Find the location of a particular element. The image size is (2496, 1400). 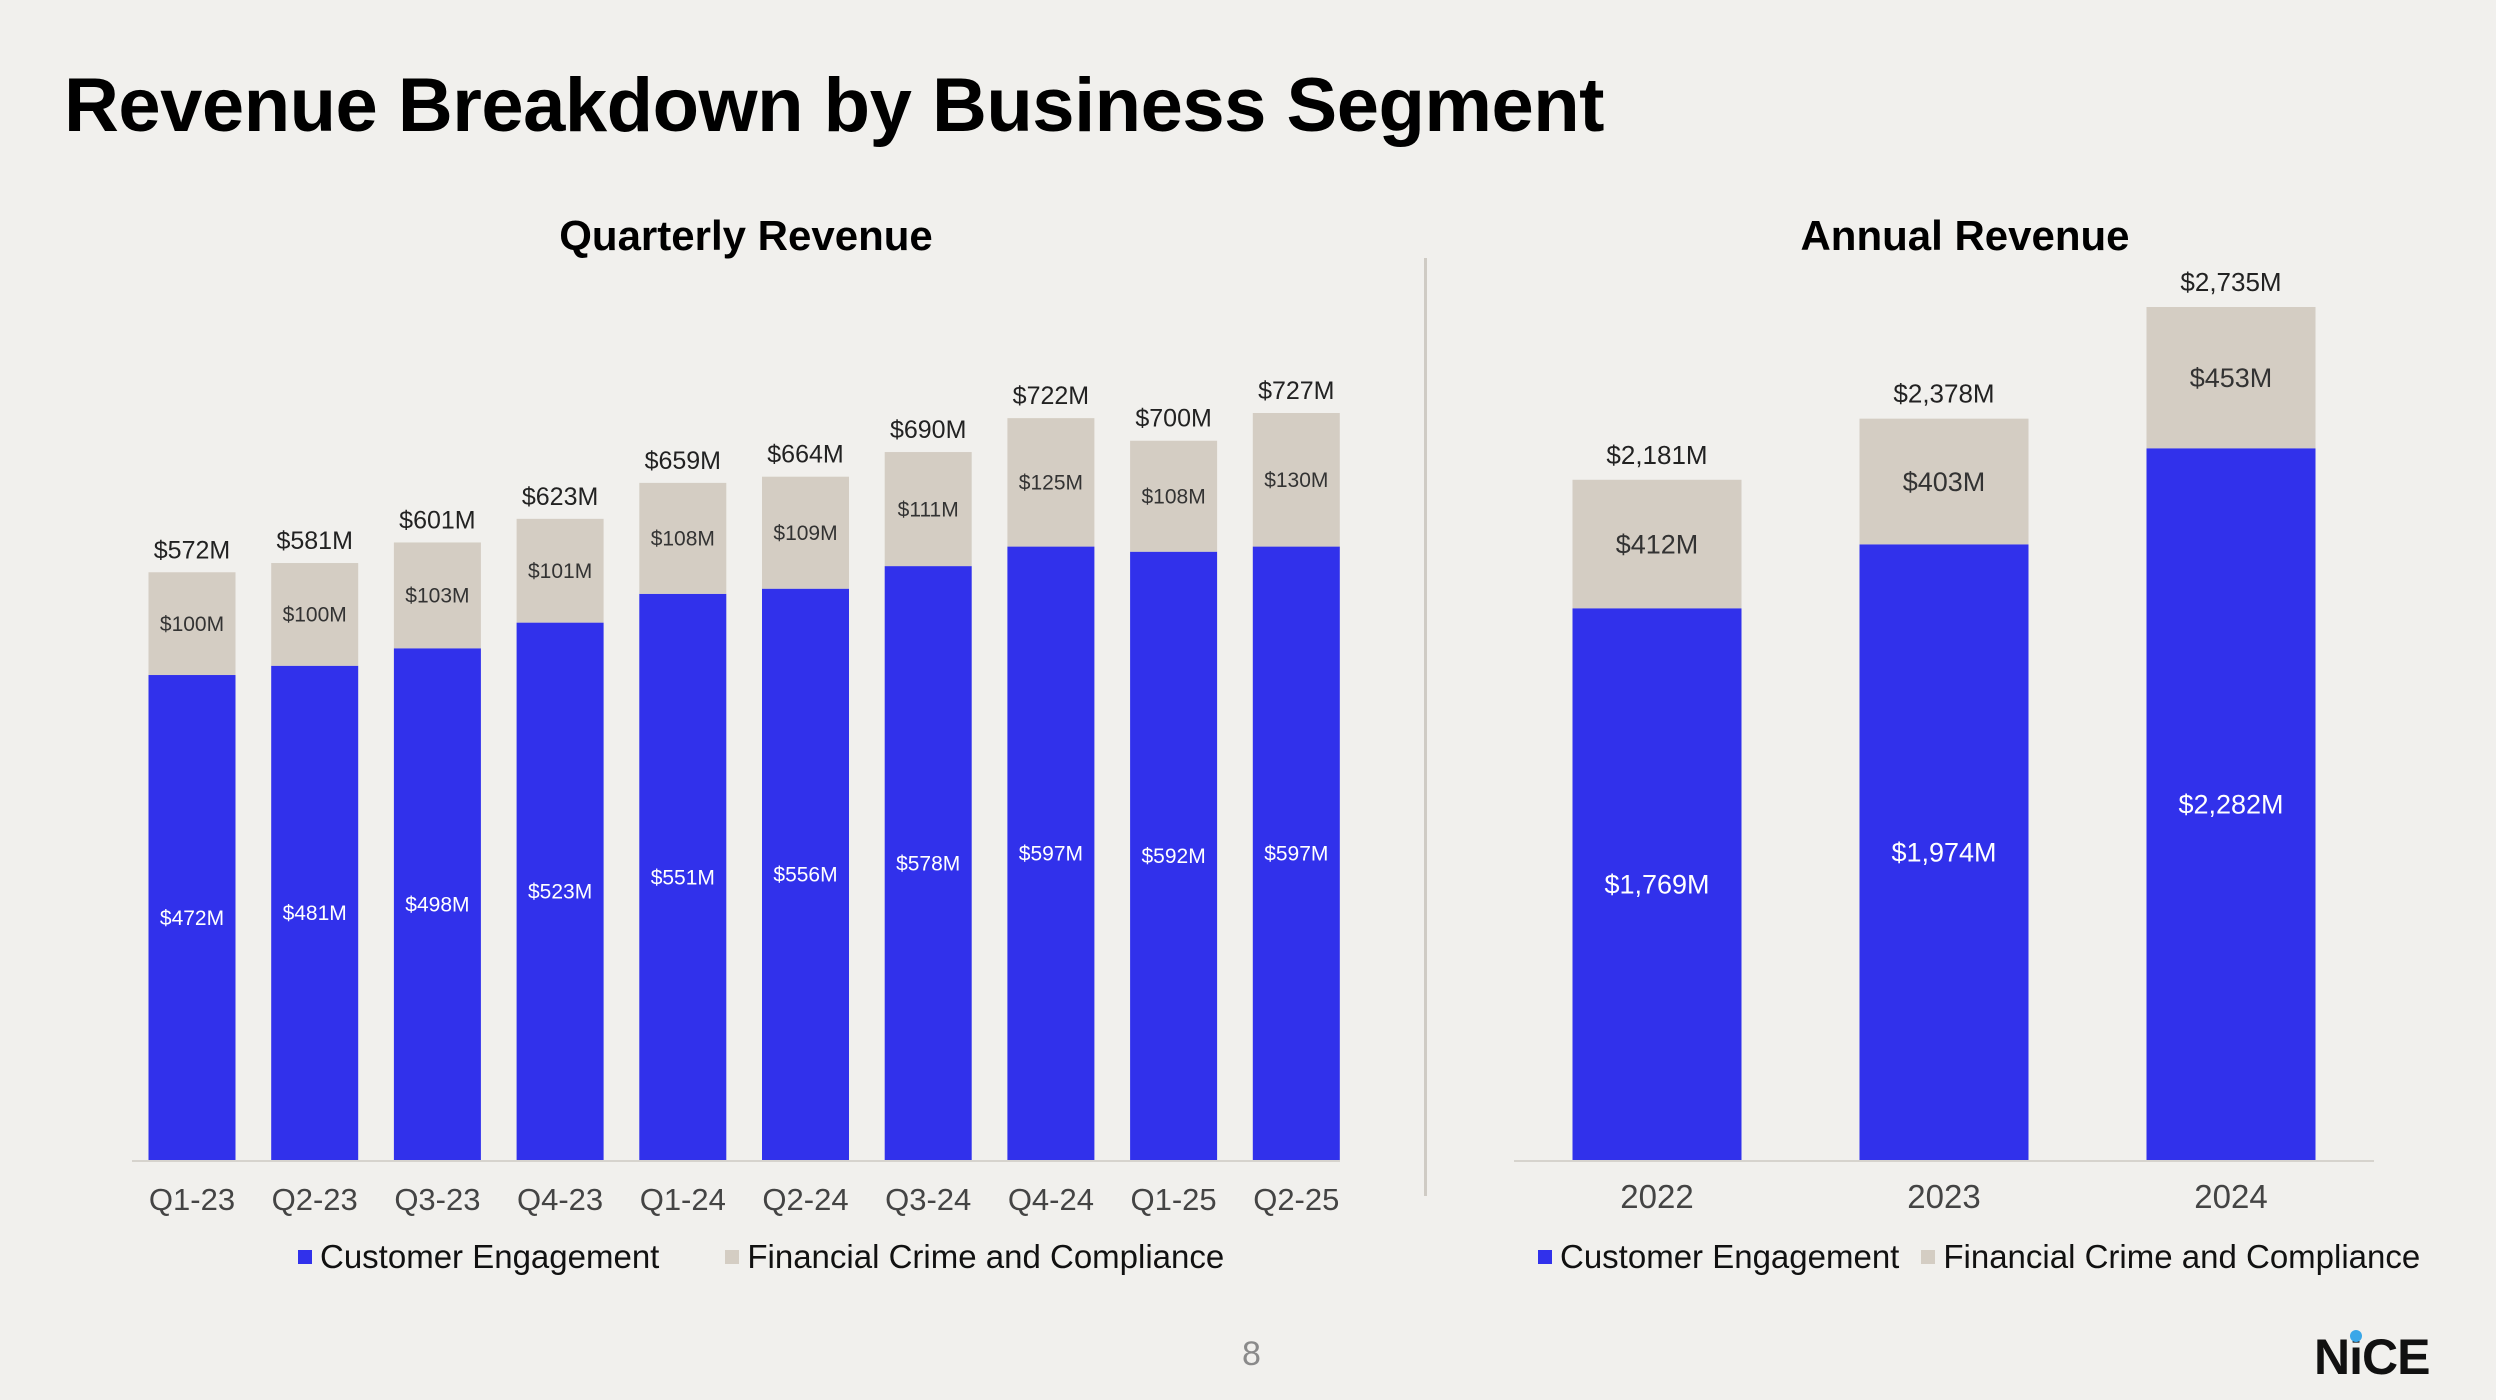

chart-divider is located at coordinates (1425, 727).